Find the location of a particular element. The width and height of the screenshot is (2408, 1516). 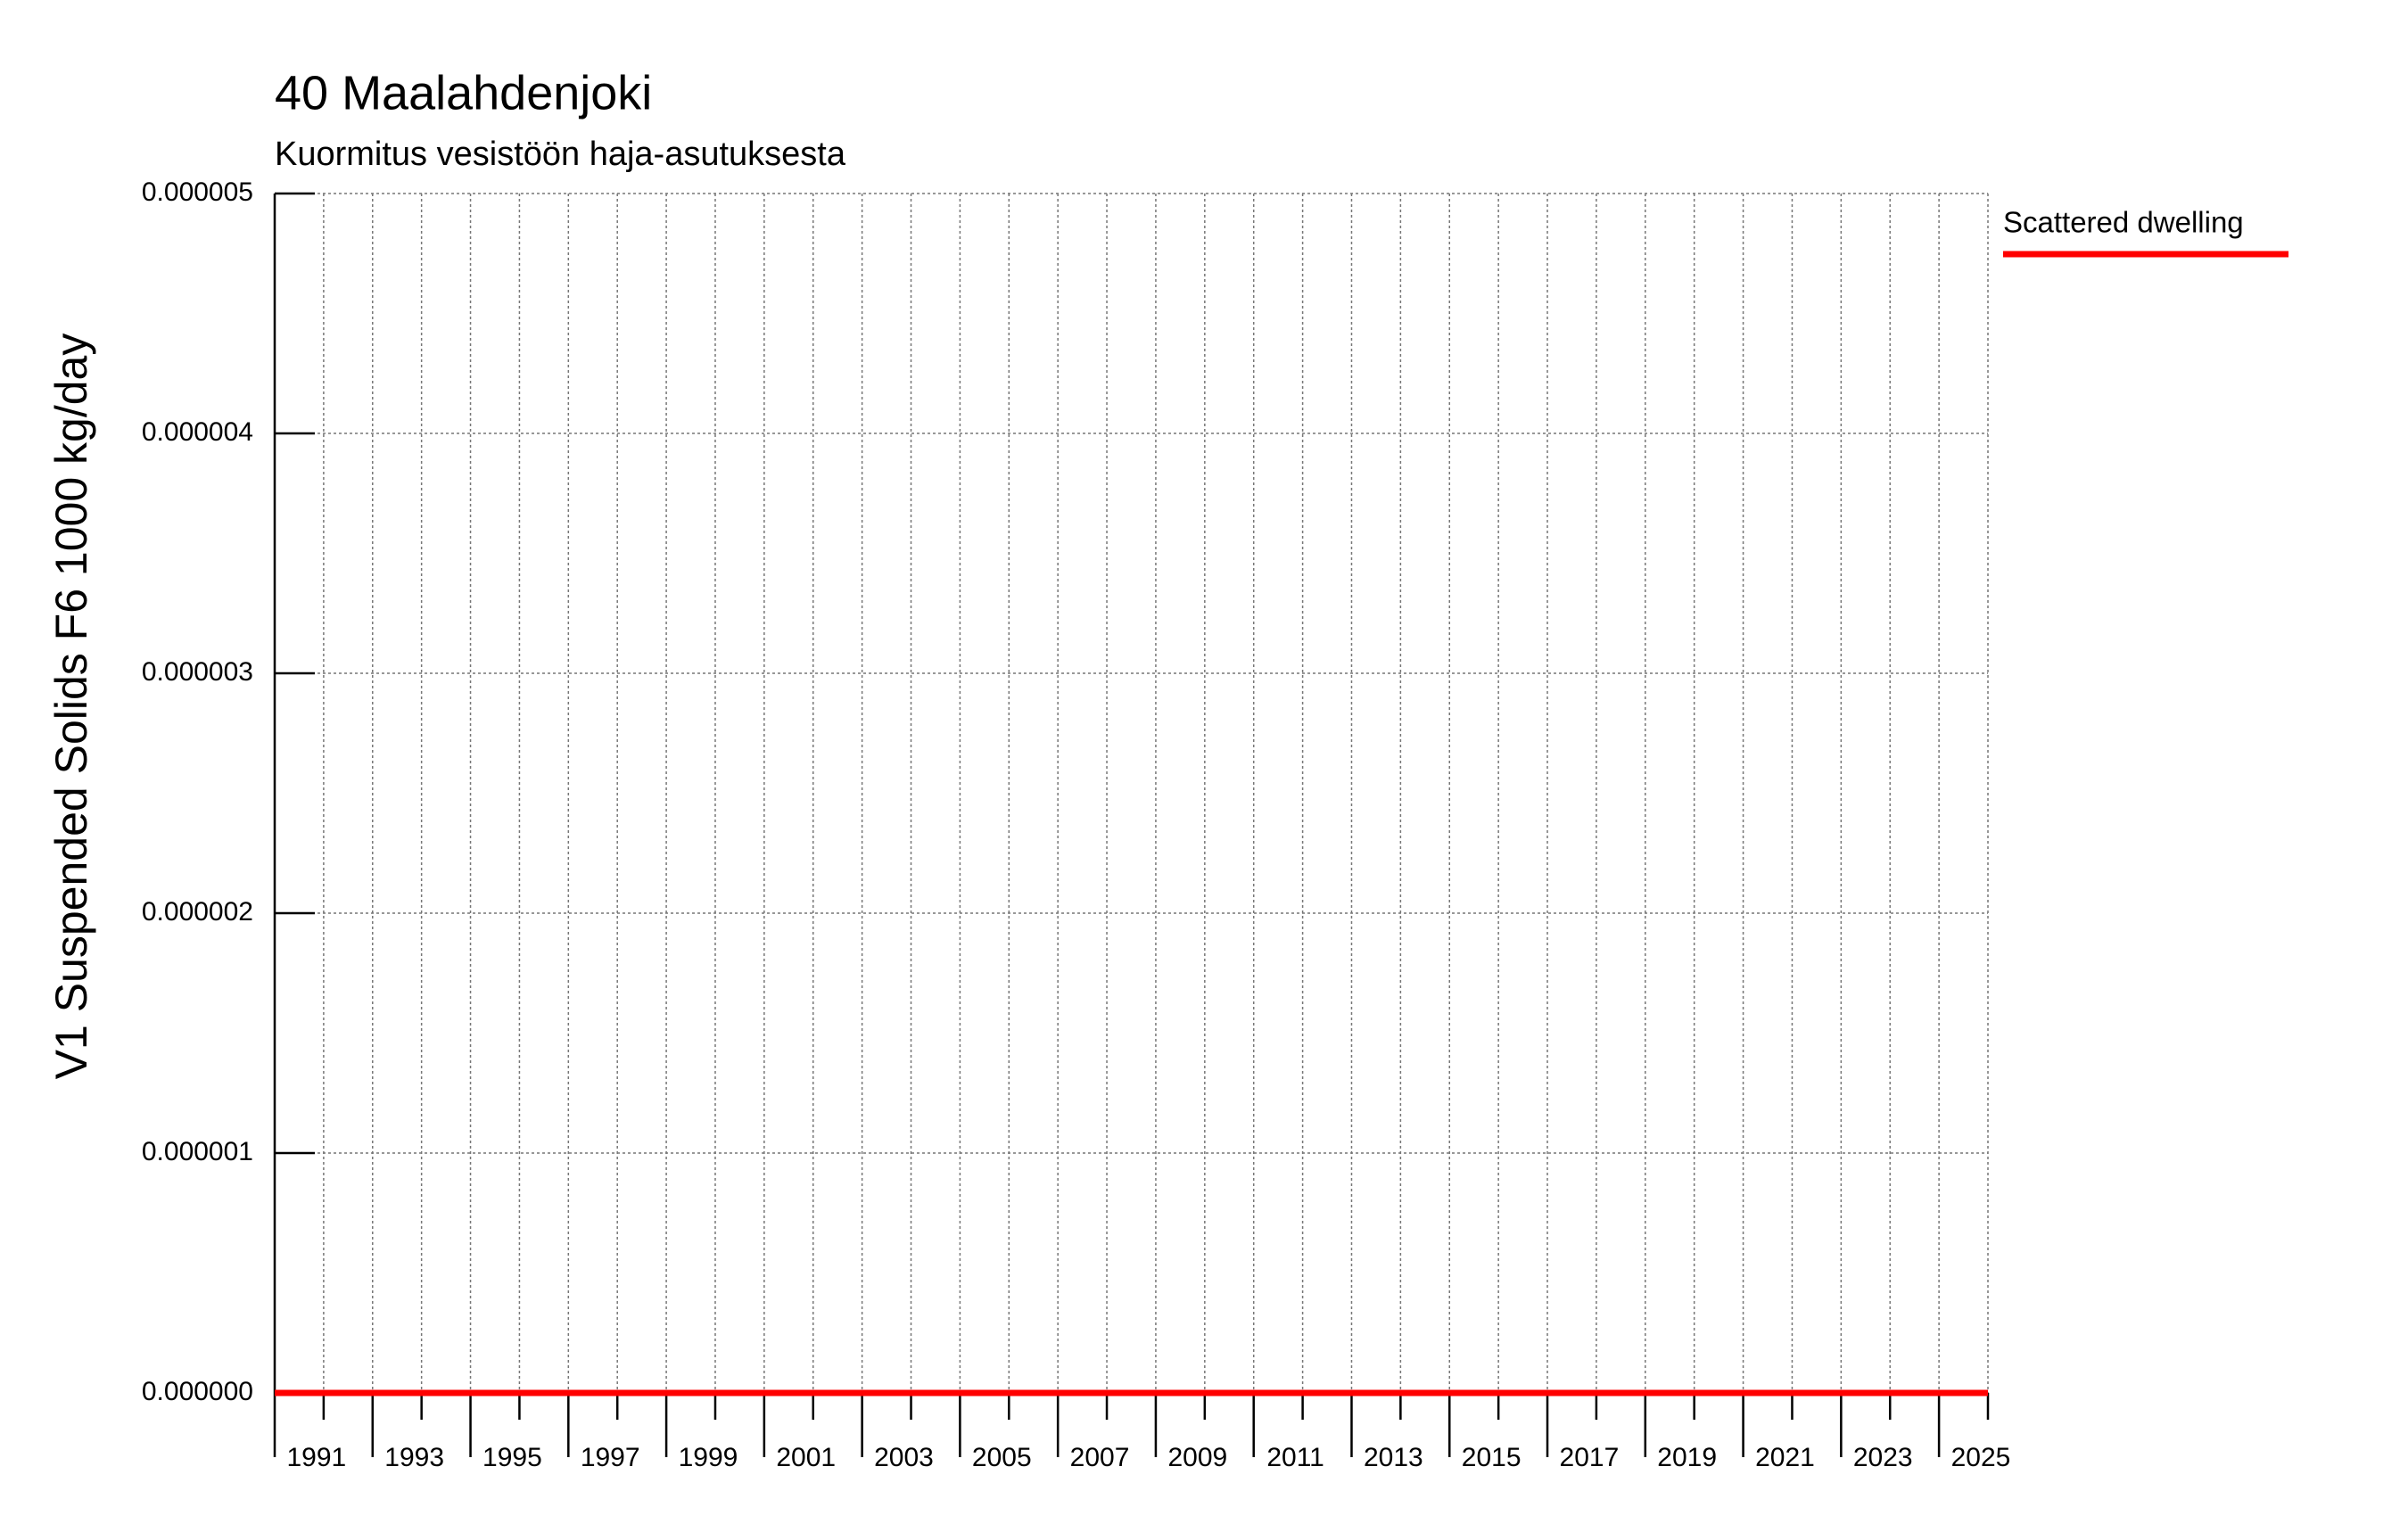

x-tick-label: 2019 is located at coordinates (1687, 1457).